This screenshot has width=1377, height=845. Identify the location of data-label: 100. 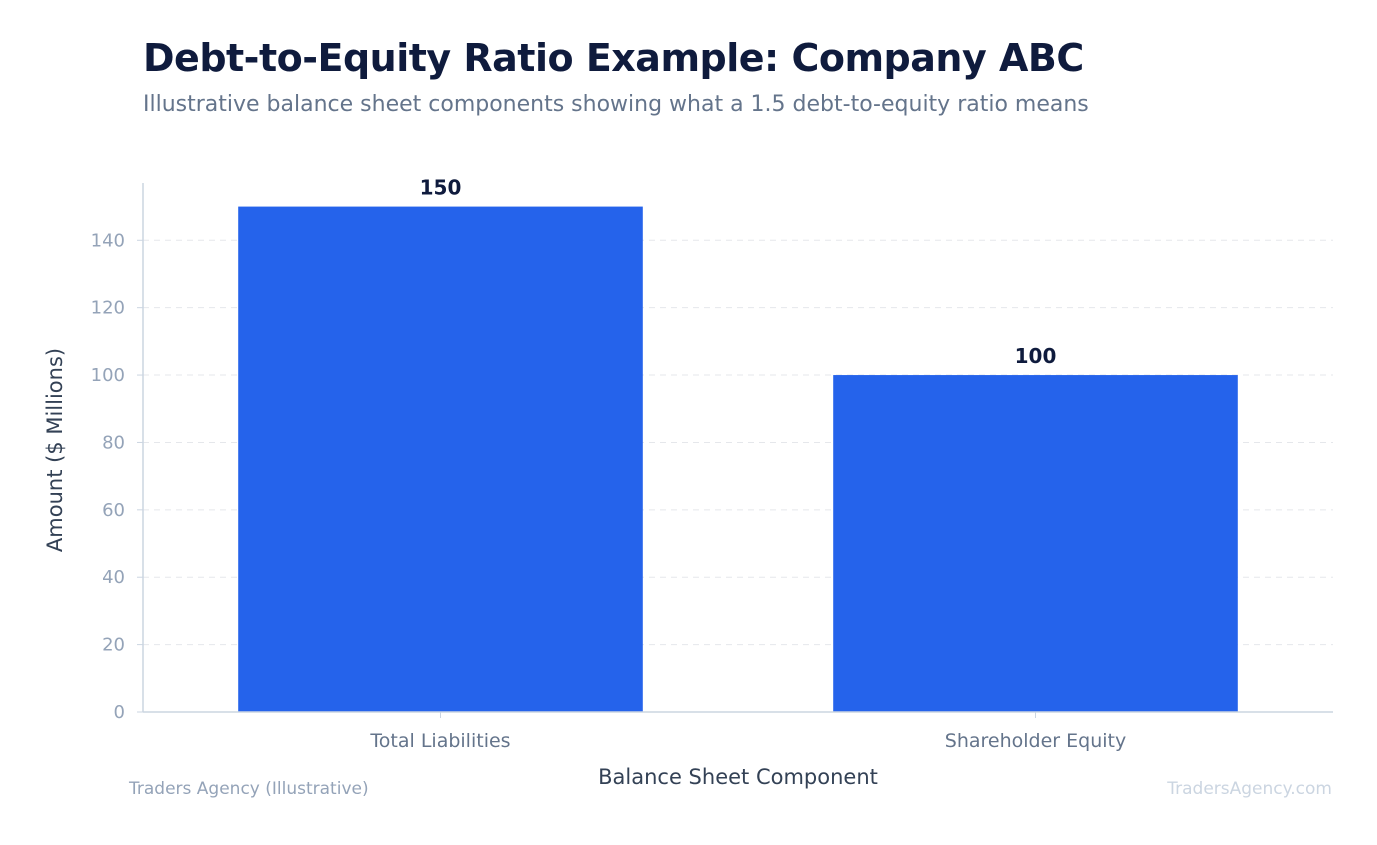
(1036, 356).